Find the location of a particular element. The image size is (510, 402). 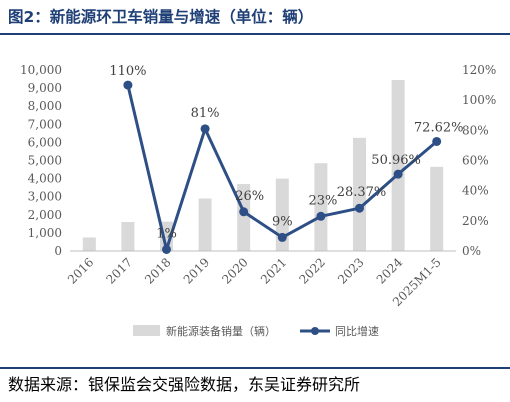

growth-data-label: 26% is located at coordinates (249, 196).